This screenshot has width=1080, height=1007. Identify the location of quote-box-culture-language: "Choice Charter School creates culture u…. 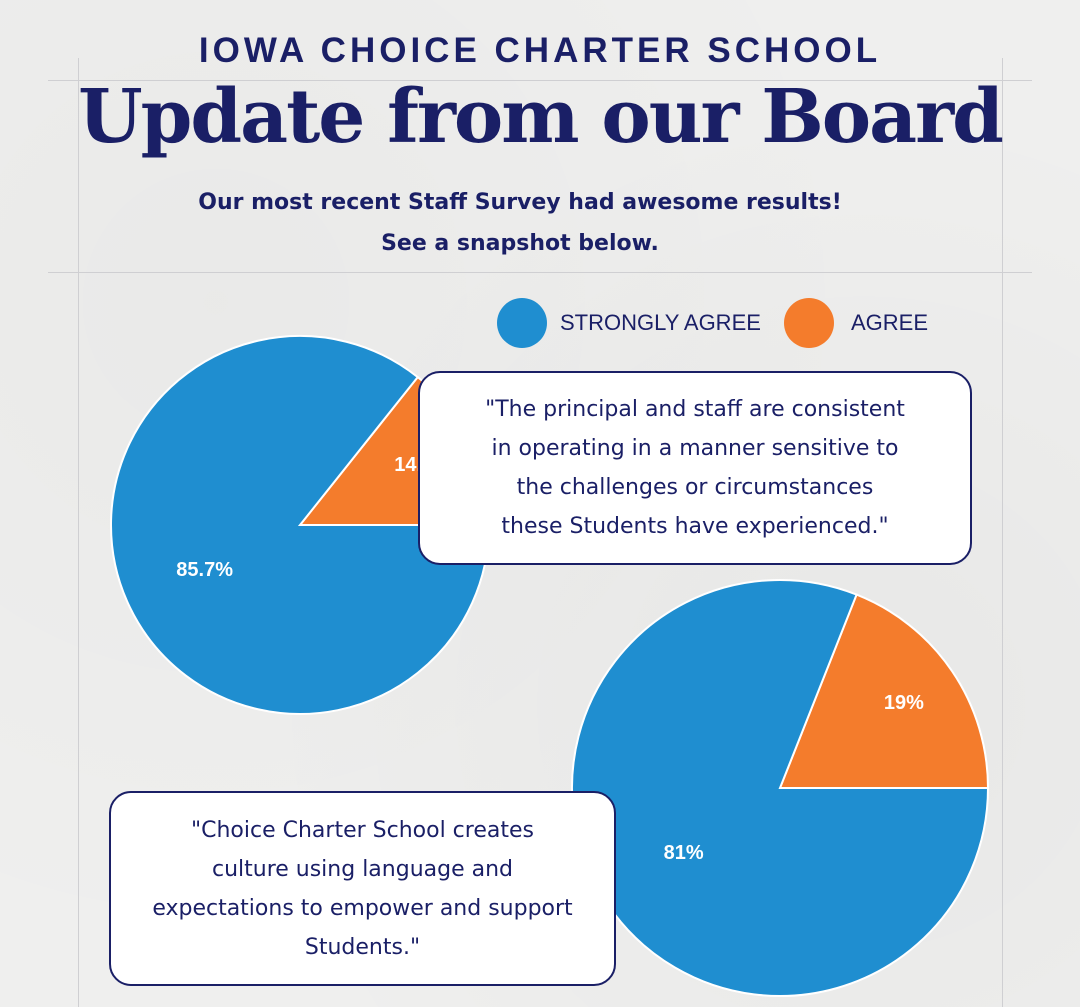
(362, 888).